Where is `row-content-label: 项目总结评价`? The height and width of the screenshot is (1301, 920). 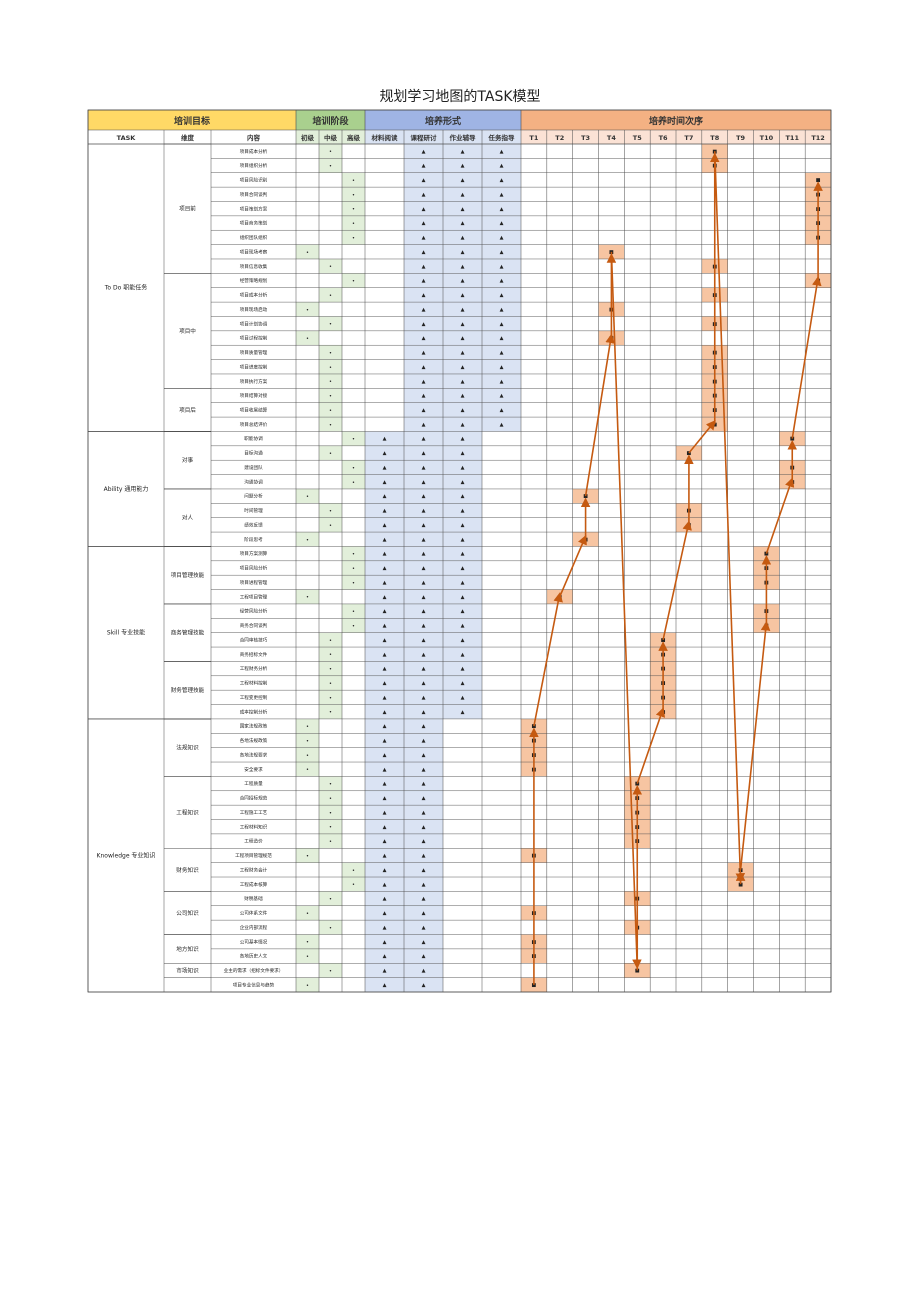
row-content-label: 项目总结评价 is located at coordinates (254, 424).